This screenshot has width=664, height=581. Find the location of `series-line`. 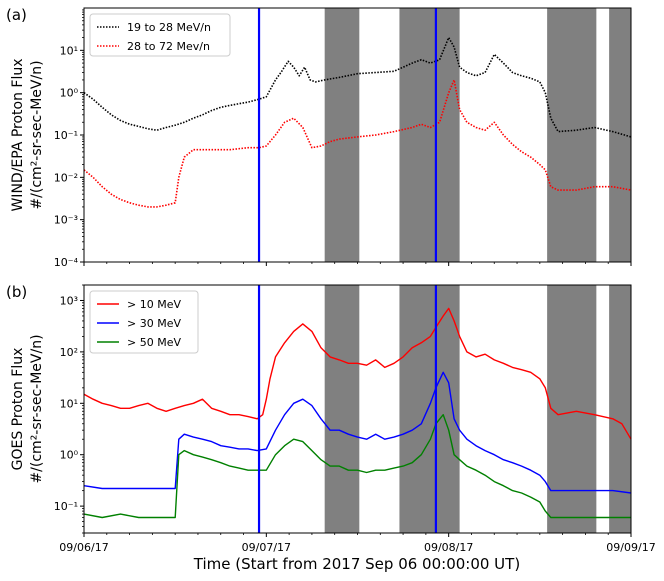

series-line is located at coordinates (357, 466).